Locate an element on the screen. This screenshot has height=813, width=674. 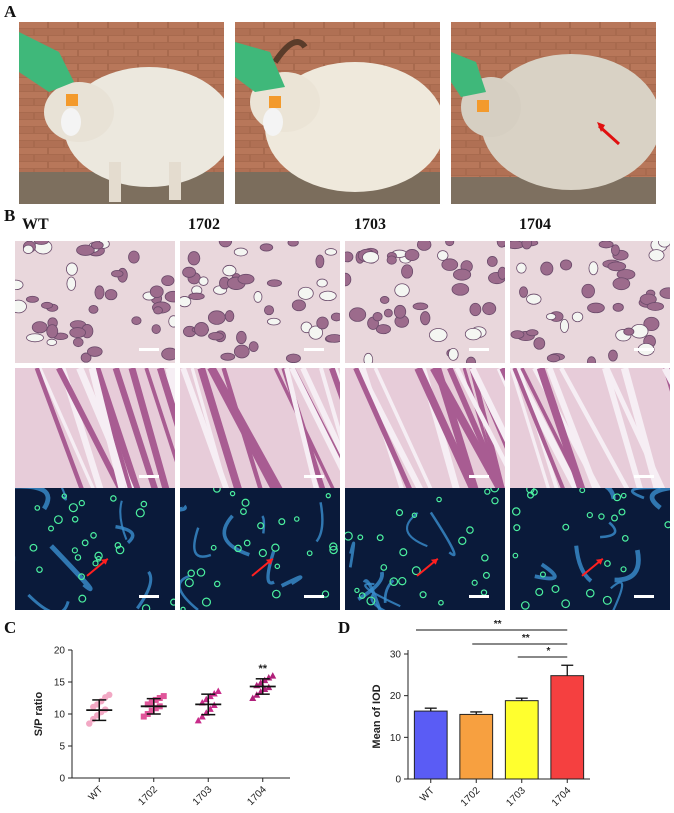
c-x-tick-label: 1704 is located at coordinates (257, 796).